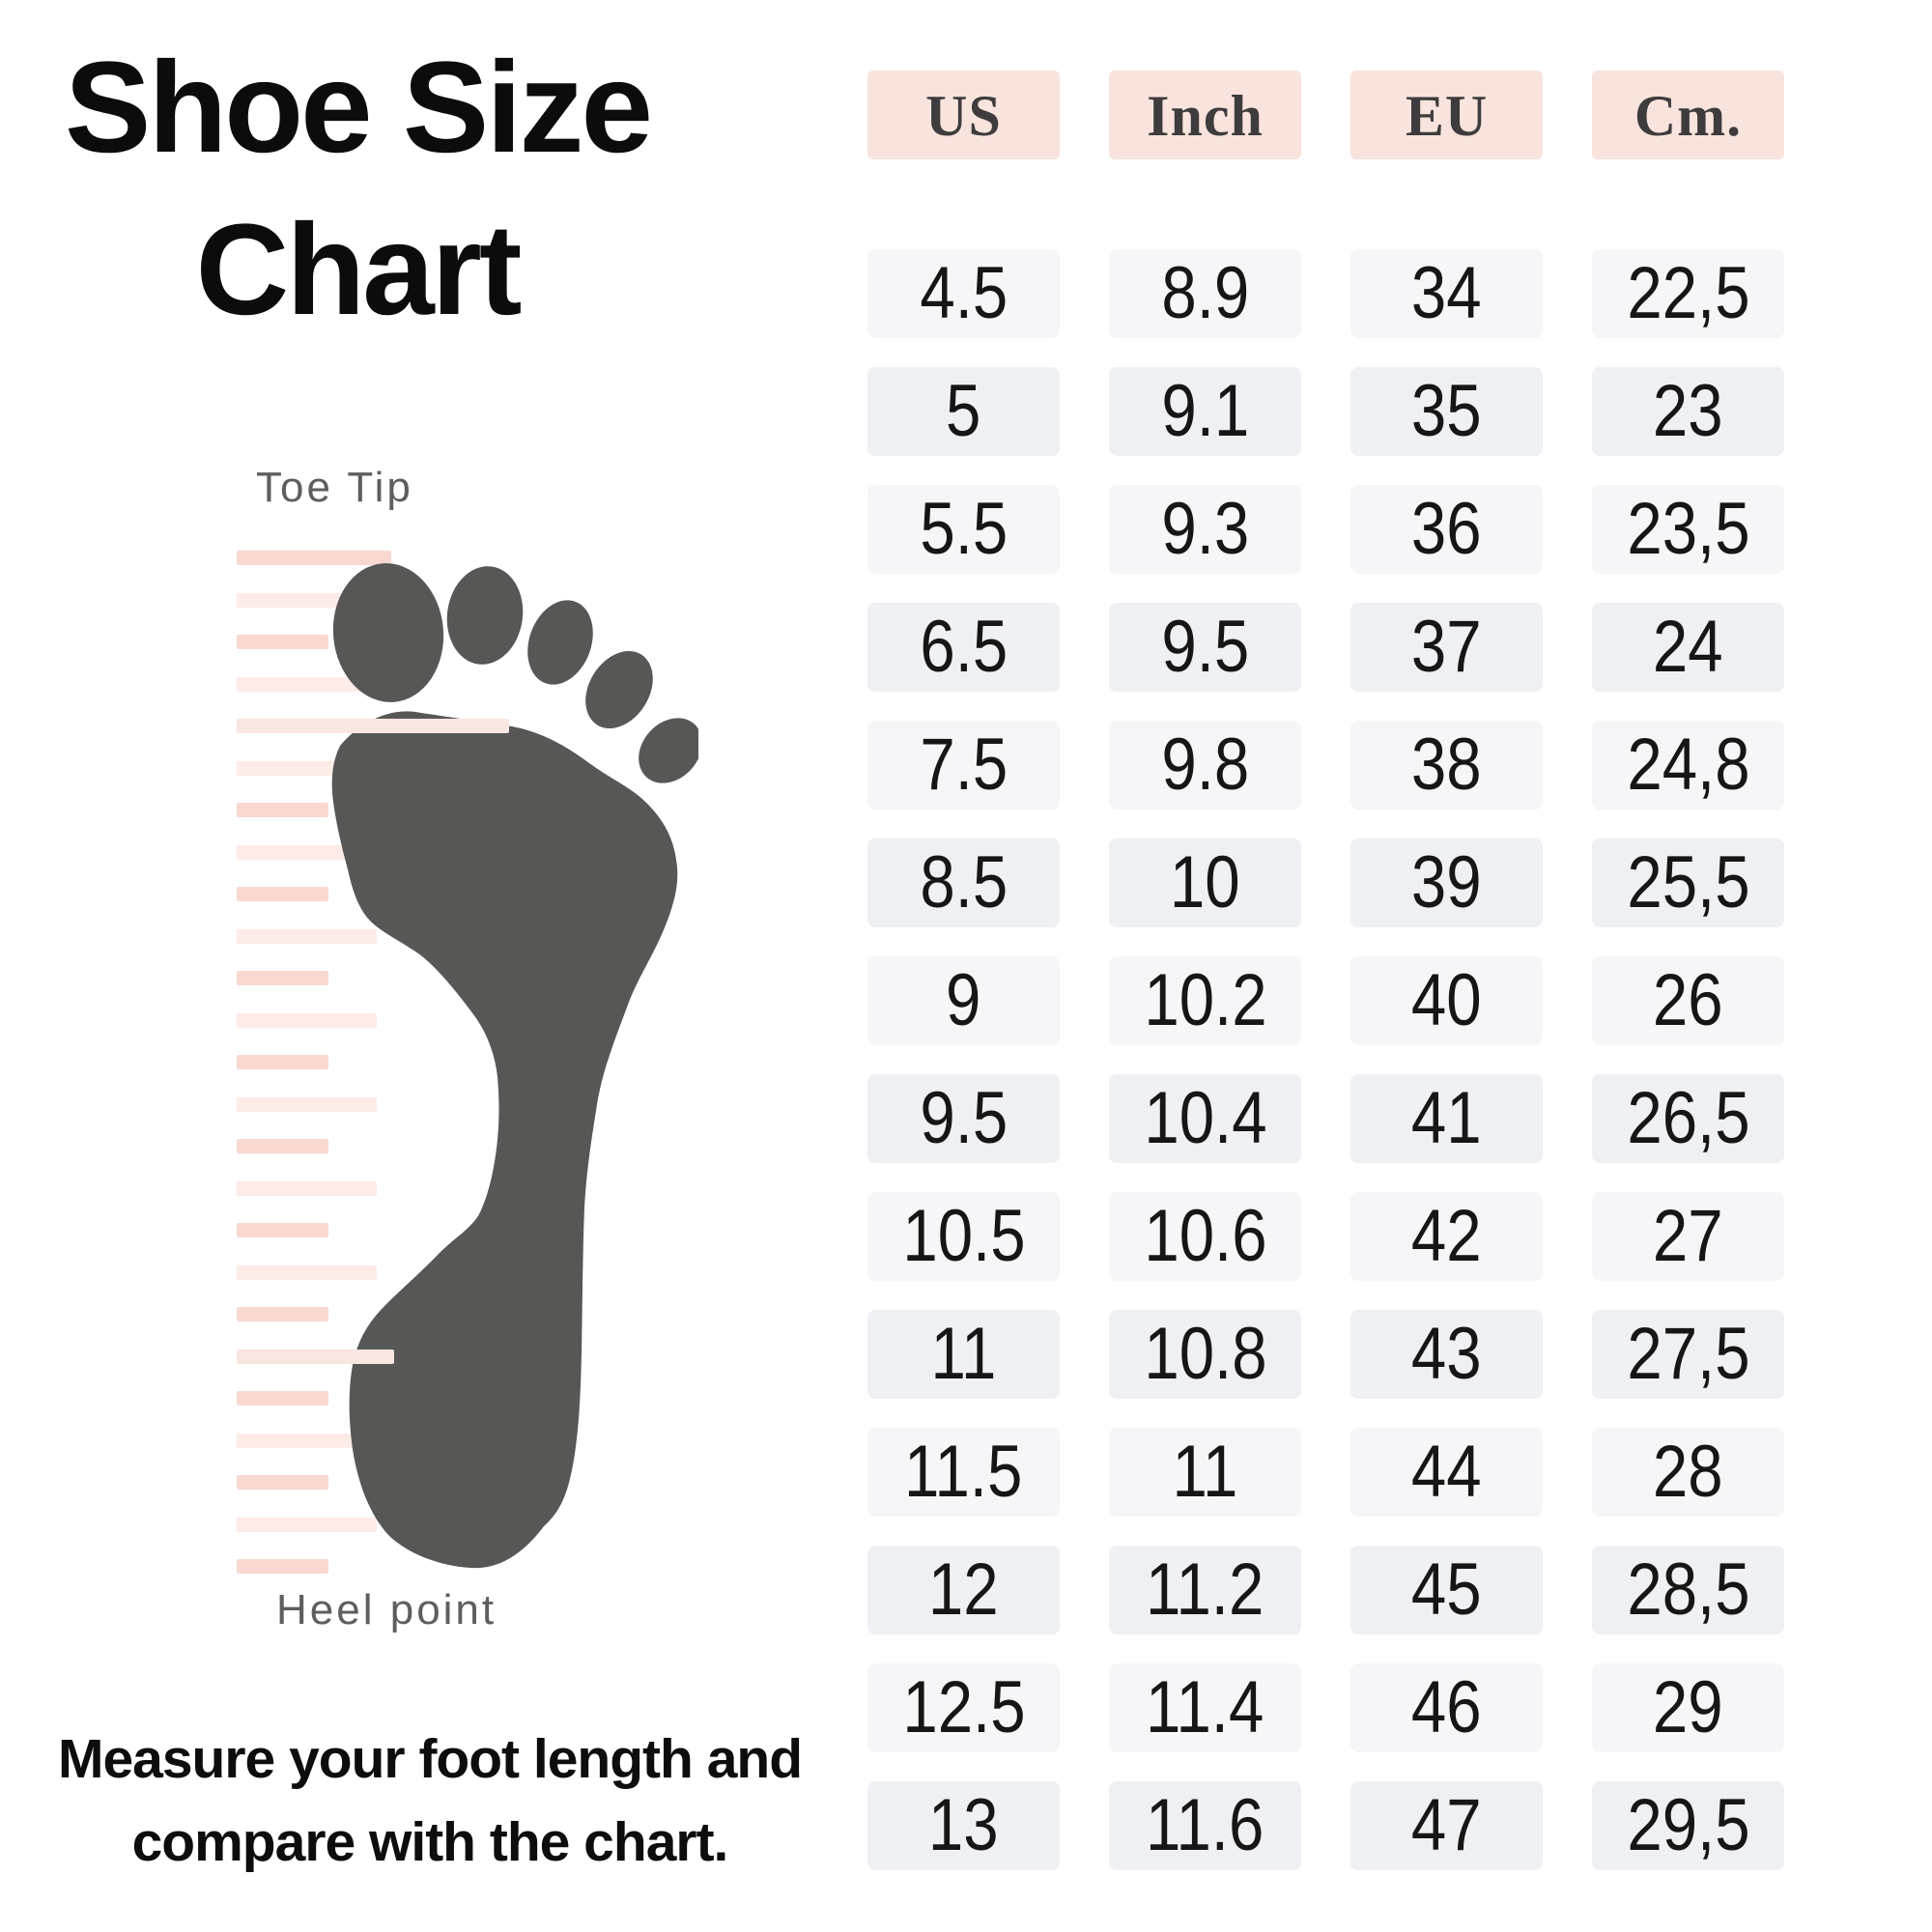  What do you see at coordinates (1446, 1000) in the screenshot?
I see `table-cell: 40` at bounding box center [1446, 1000].